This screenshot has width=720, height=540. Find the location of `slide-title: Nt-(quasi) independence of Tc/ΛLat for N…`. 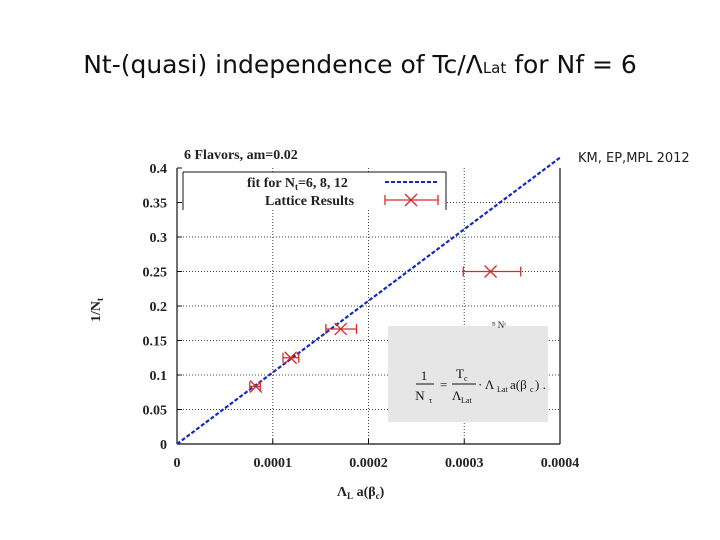

slide-title: Nt-(quasi) independence of Tc/ΛLat for N… is located at coordinates (360, 64).